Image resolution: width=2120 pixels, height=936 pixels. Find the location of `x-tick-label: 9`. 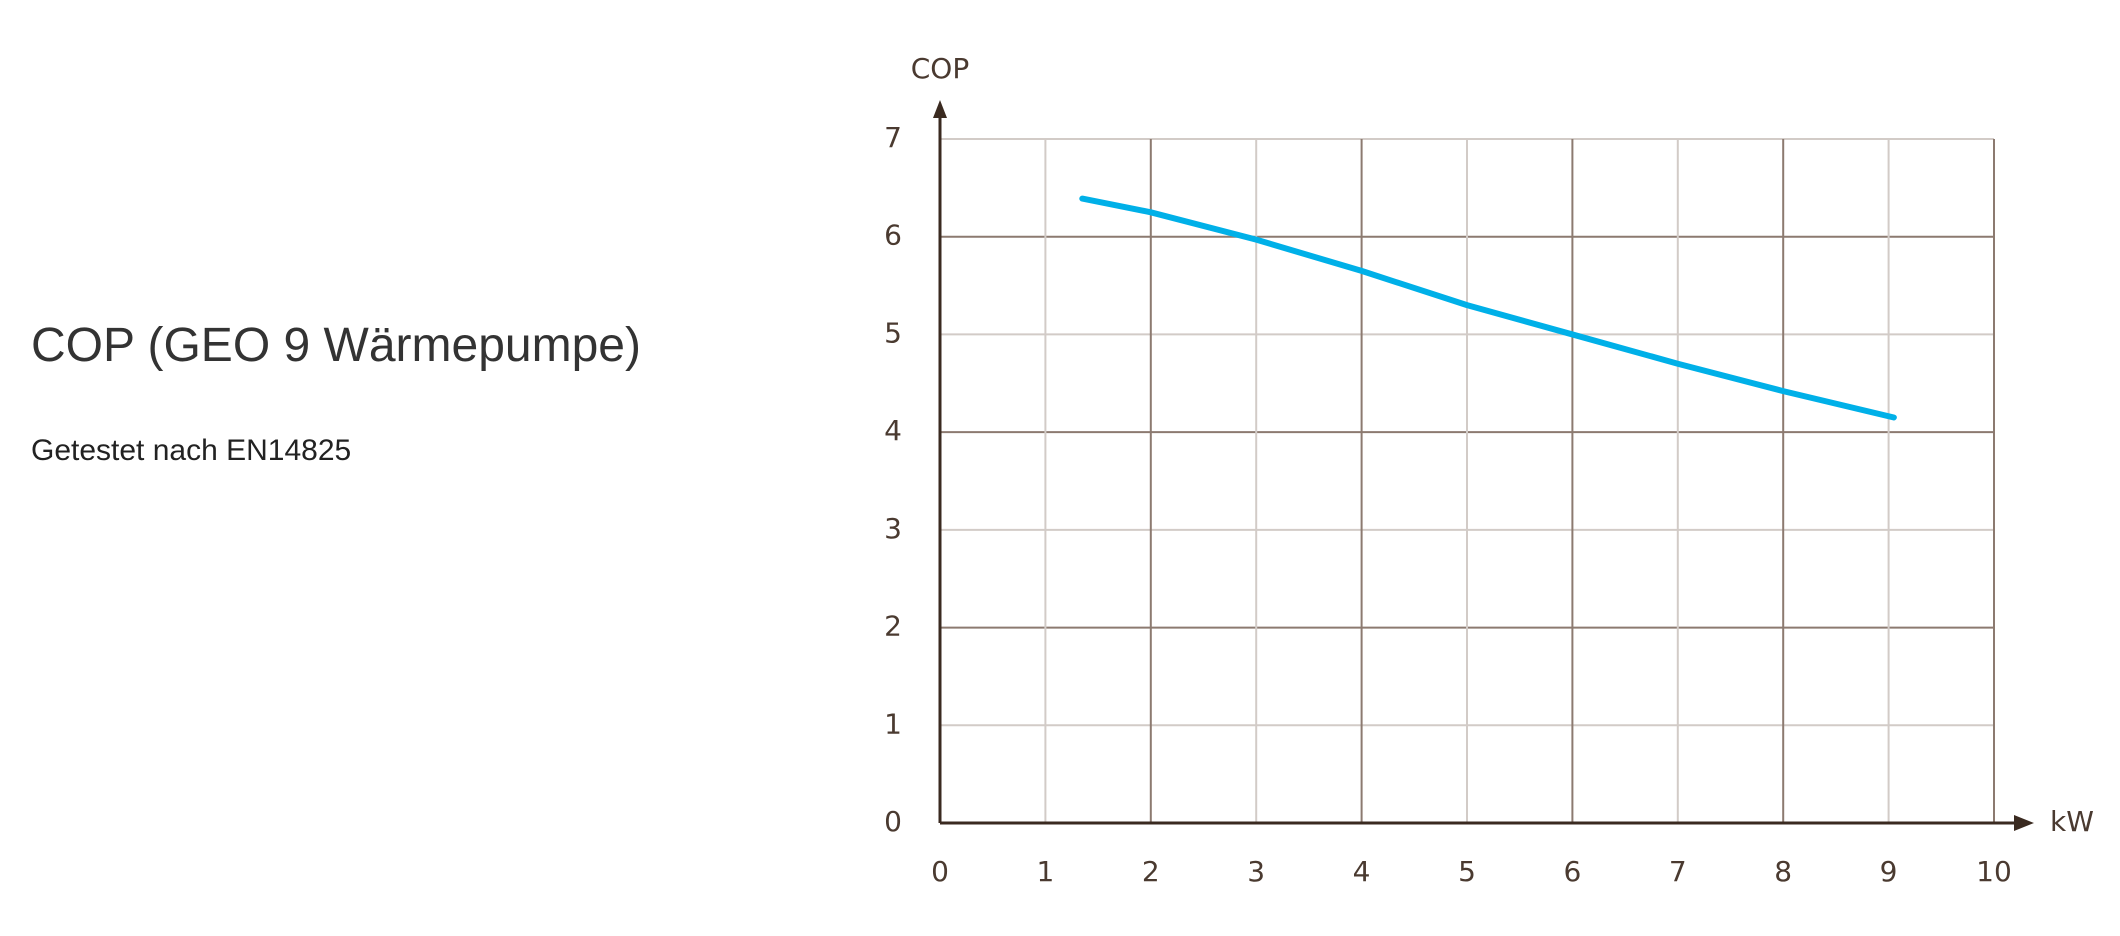

x-tick-label: 9 is located at coordinates (1889, 871).